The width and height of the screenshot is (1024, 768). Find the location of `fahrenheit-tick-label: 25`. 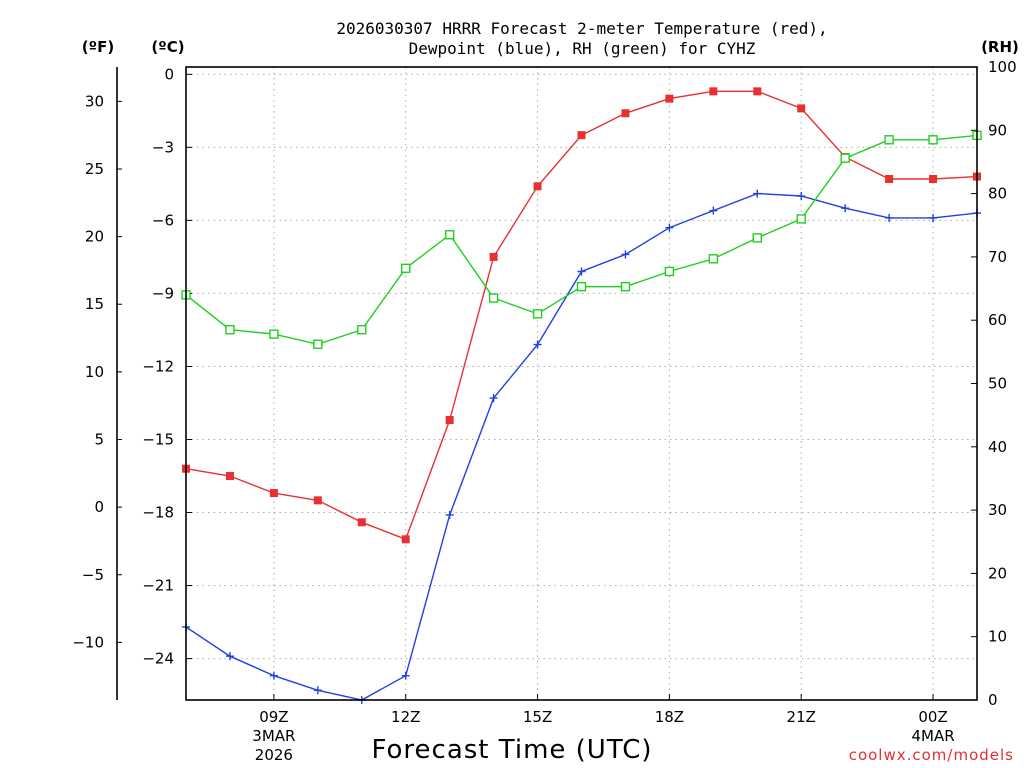

fahrenheit-tick-label: 25 is located at coordinates (94, 169).